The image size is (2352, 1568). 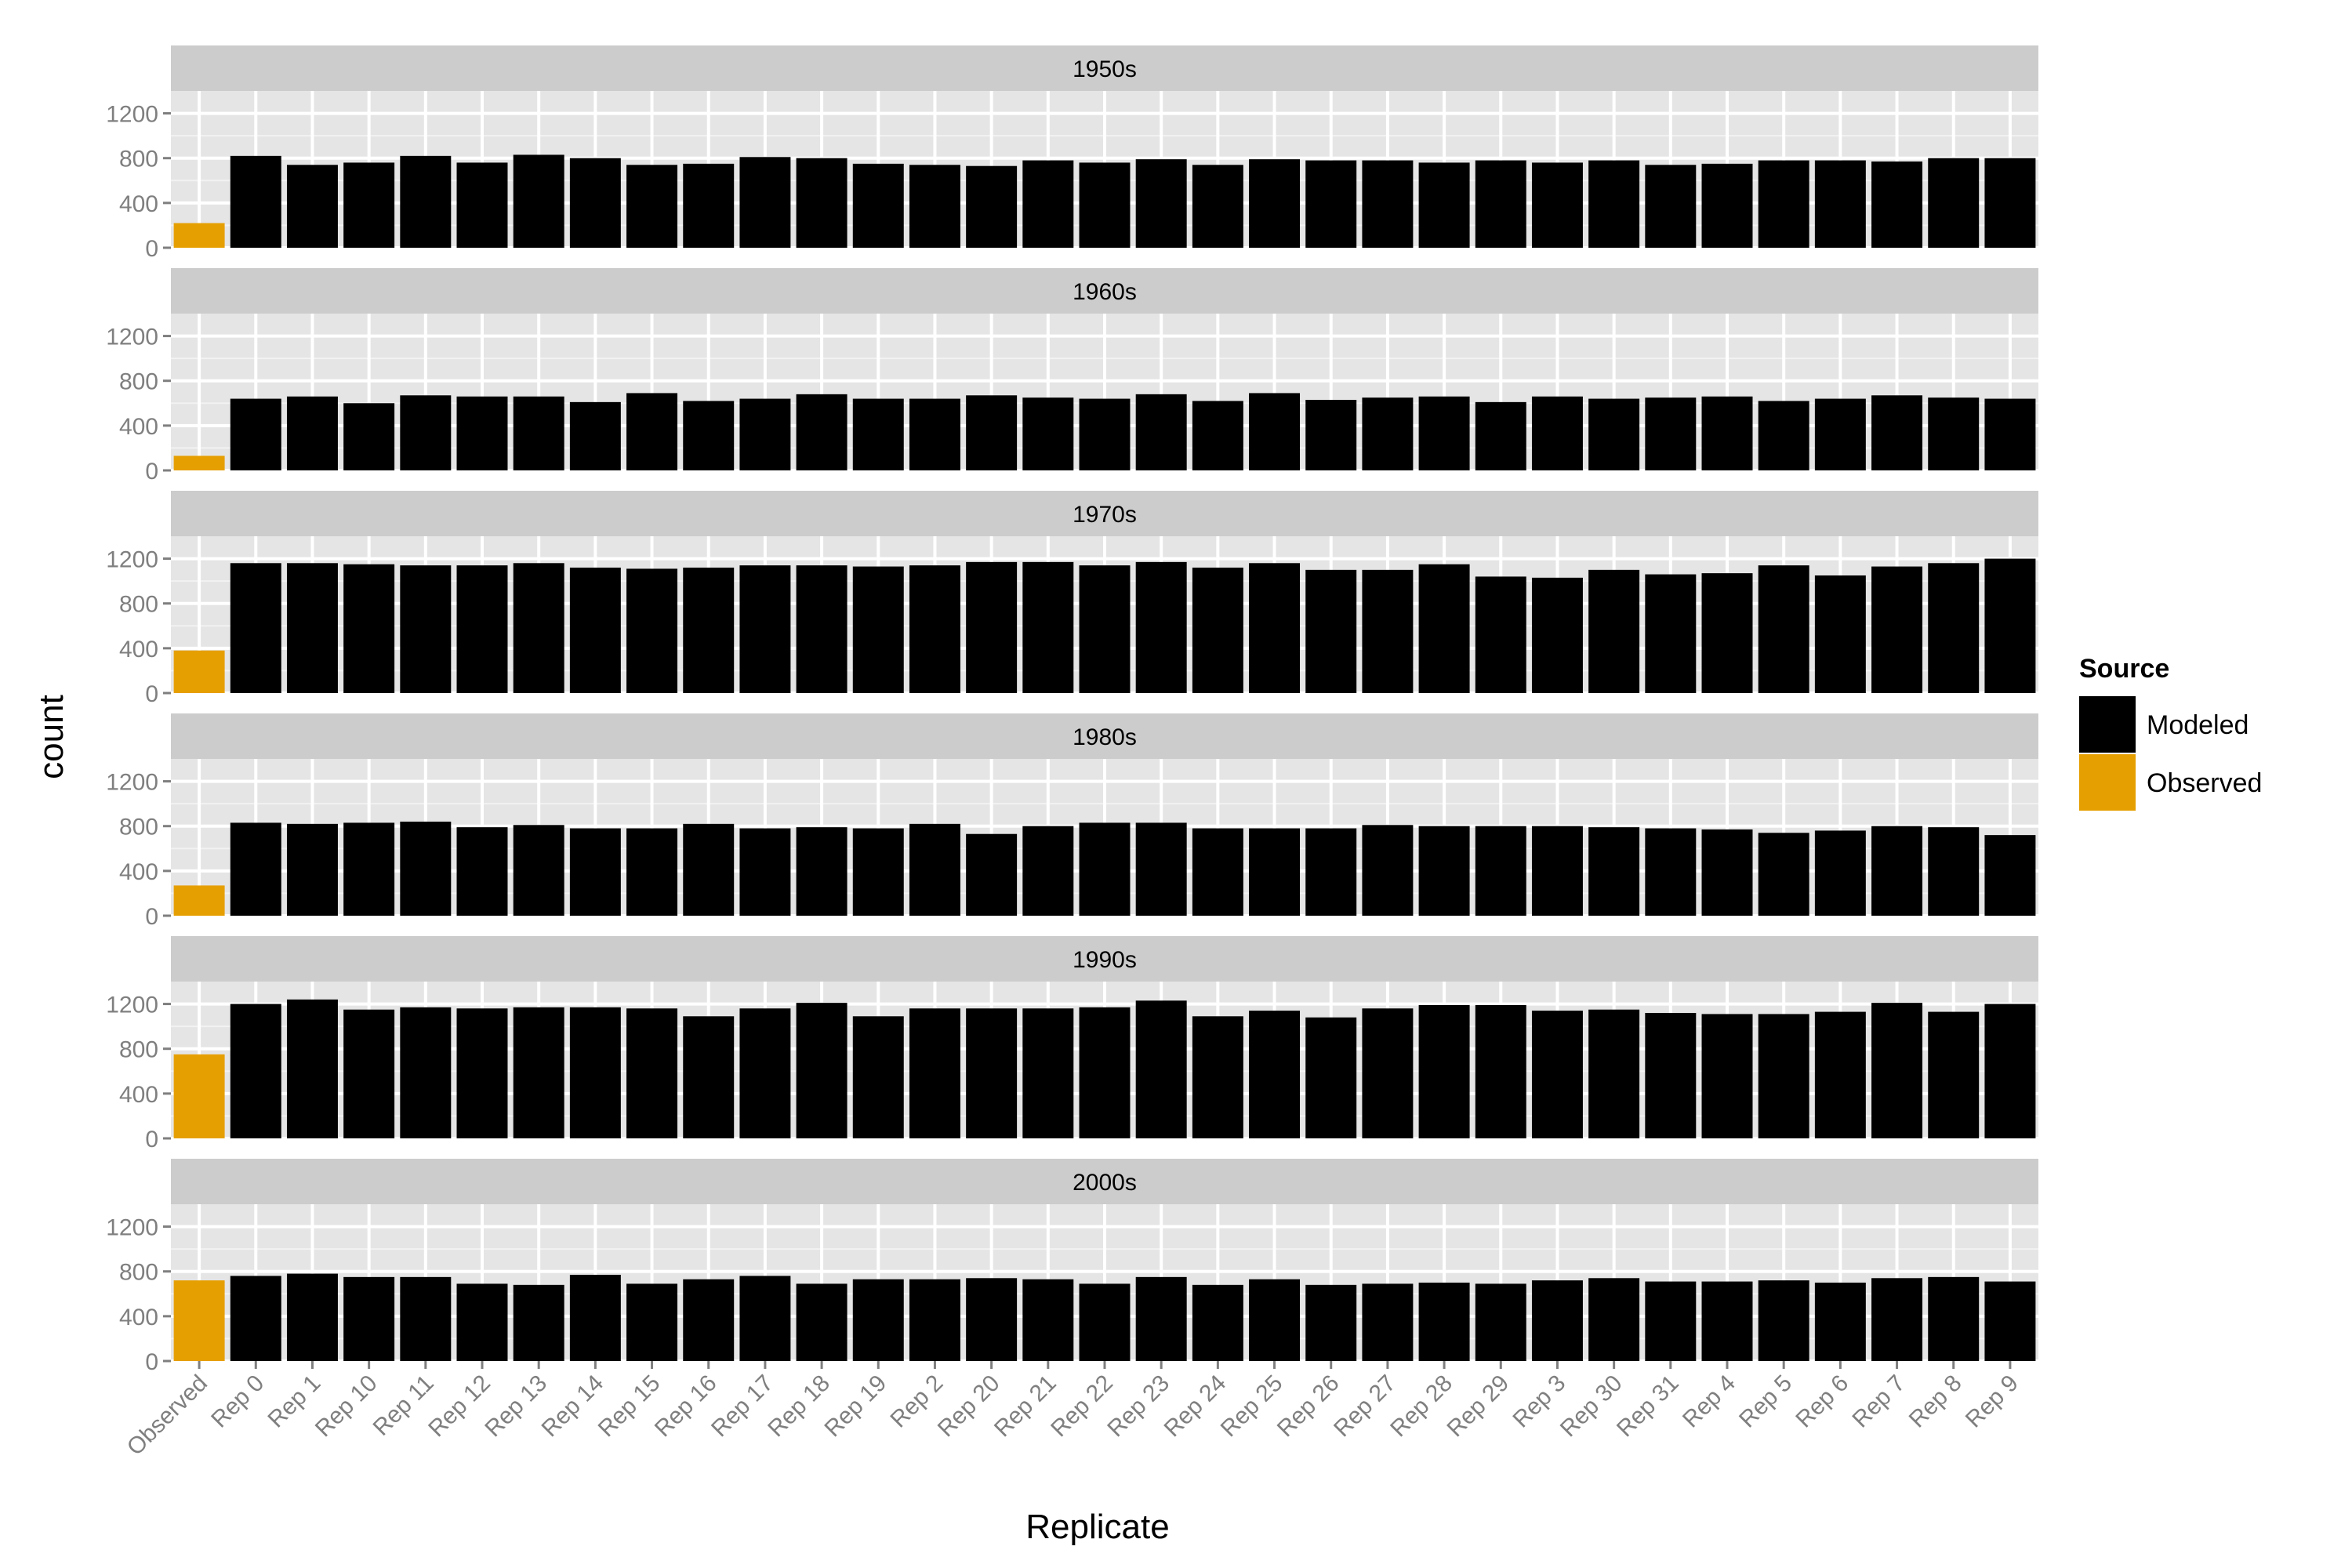 What do you see at coordinates (1252, 1406) in the screenshot?
I see `x-tick-label: Rep 25` at bounding box center [1252, 1406].